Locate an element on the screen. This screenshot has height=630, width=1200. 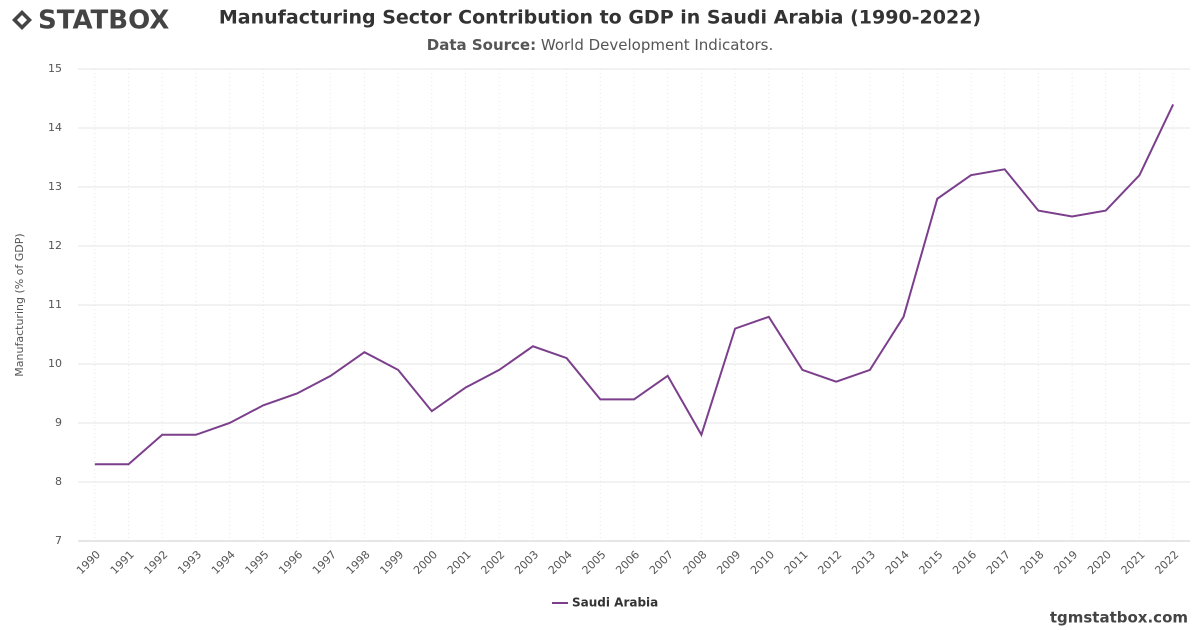
x-tick-label: 2019 is located at coordinates (1065, 562).